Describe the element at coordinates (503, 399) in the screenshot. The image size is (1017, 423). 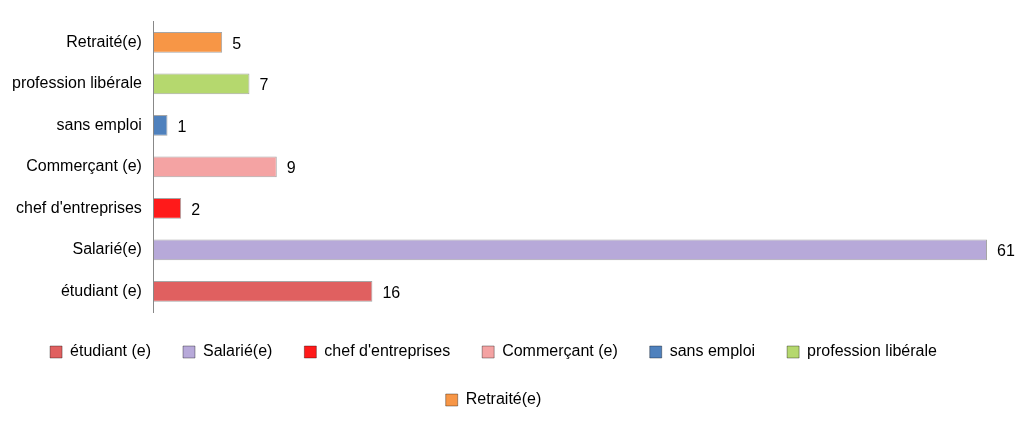
I see `legend-label: Retraité(e)` at that location.